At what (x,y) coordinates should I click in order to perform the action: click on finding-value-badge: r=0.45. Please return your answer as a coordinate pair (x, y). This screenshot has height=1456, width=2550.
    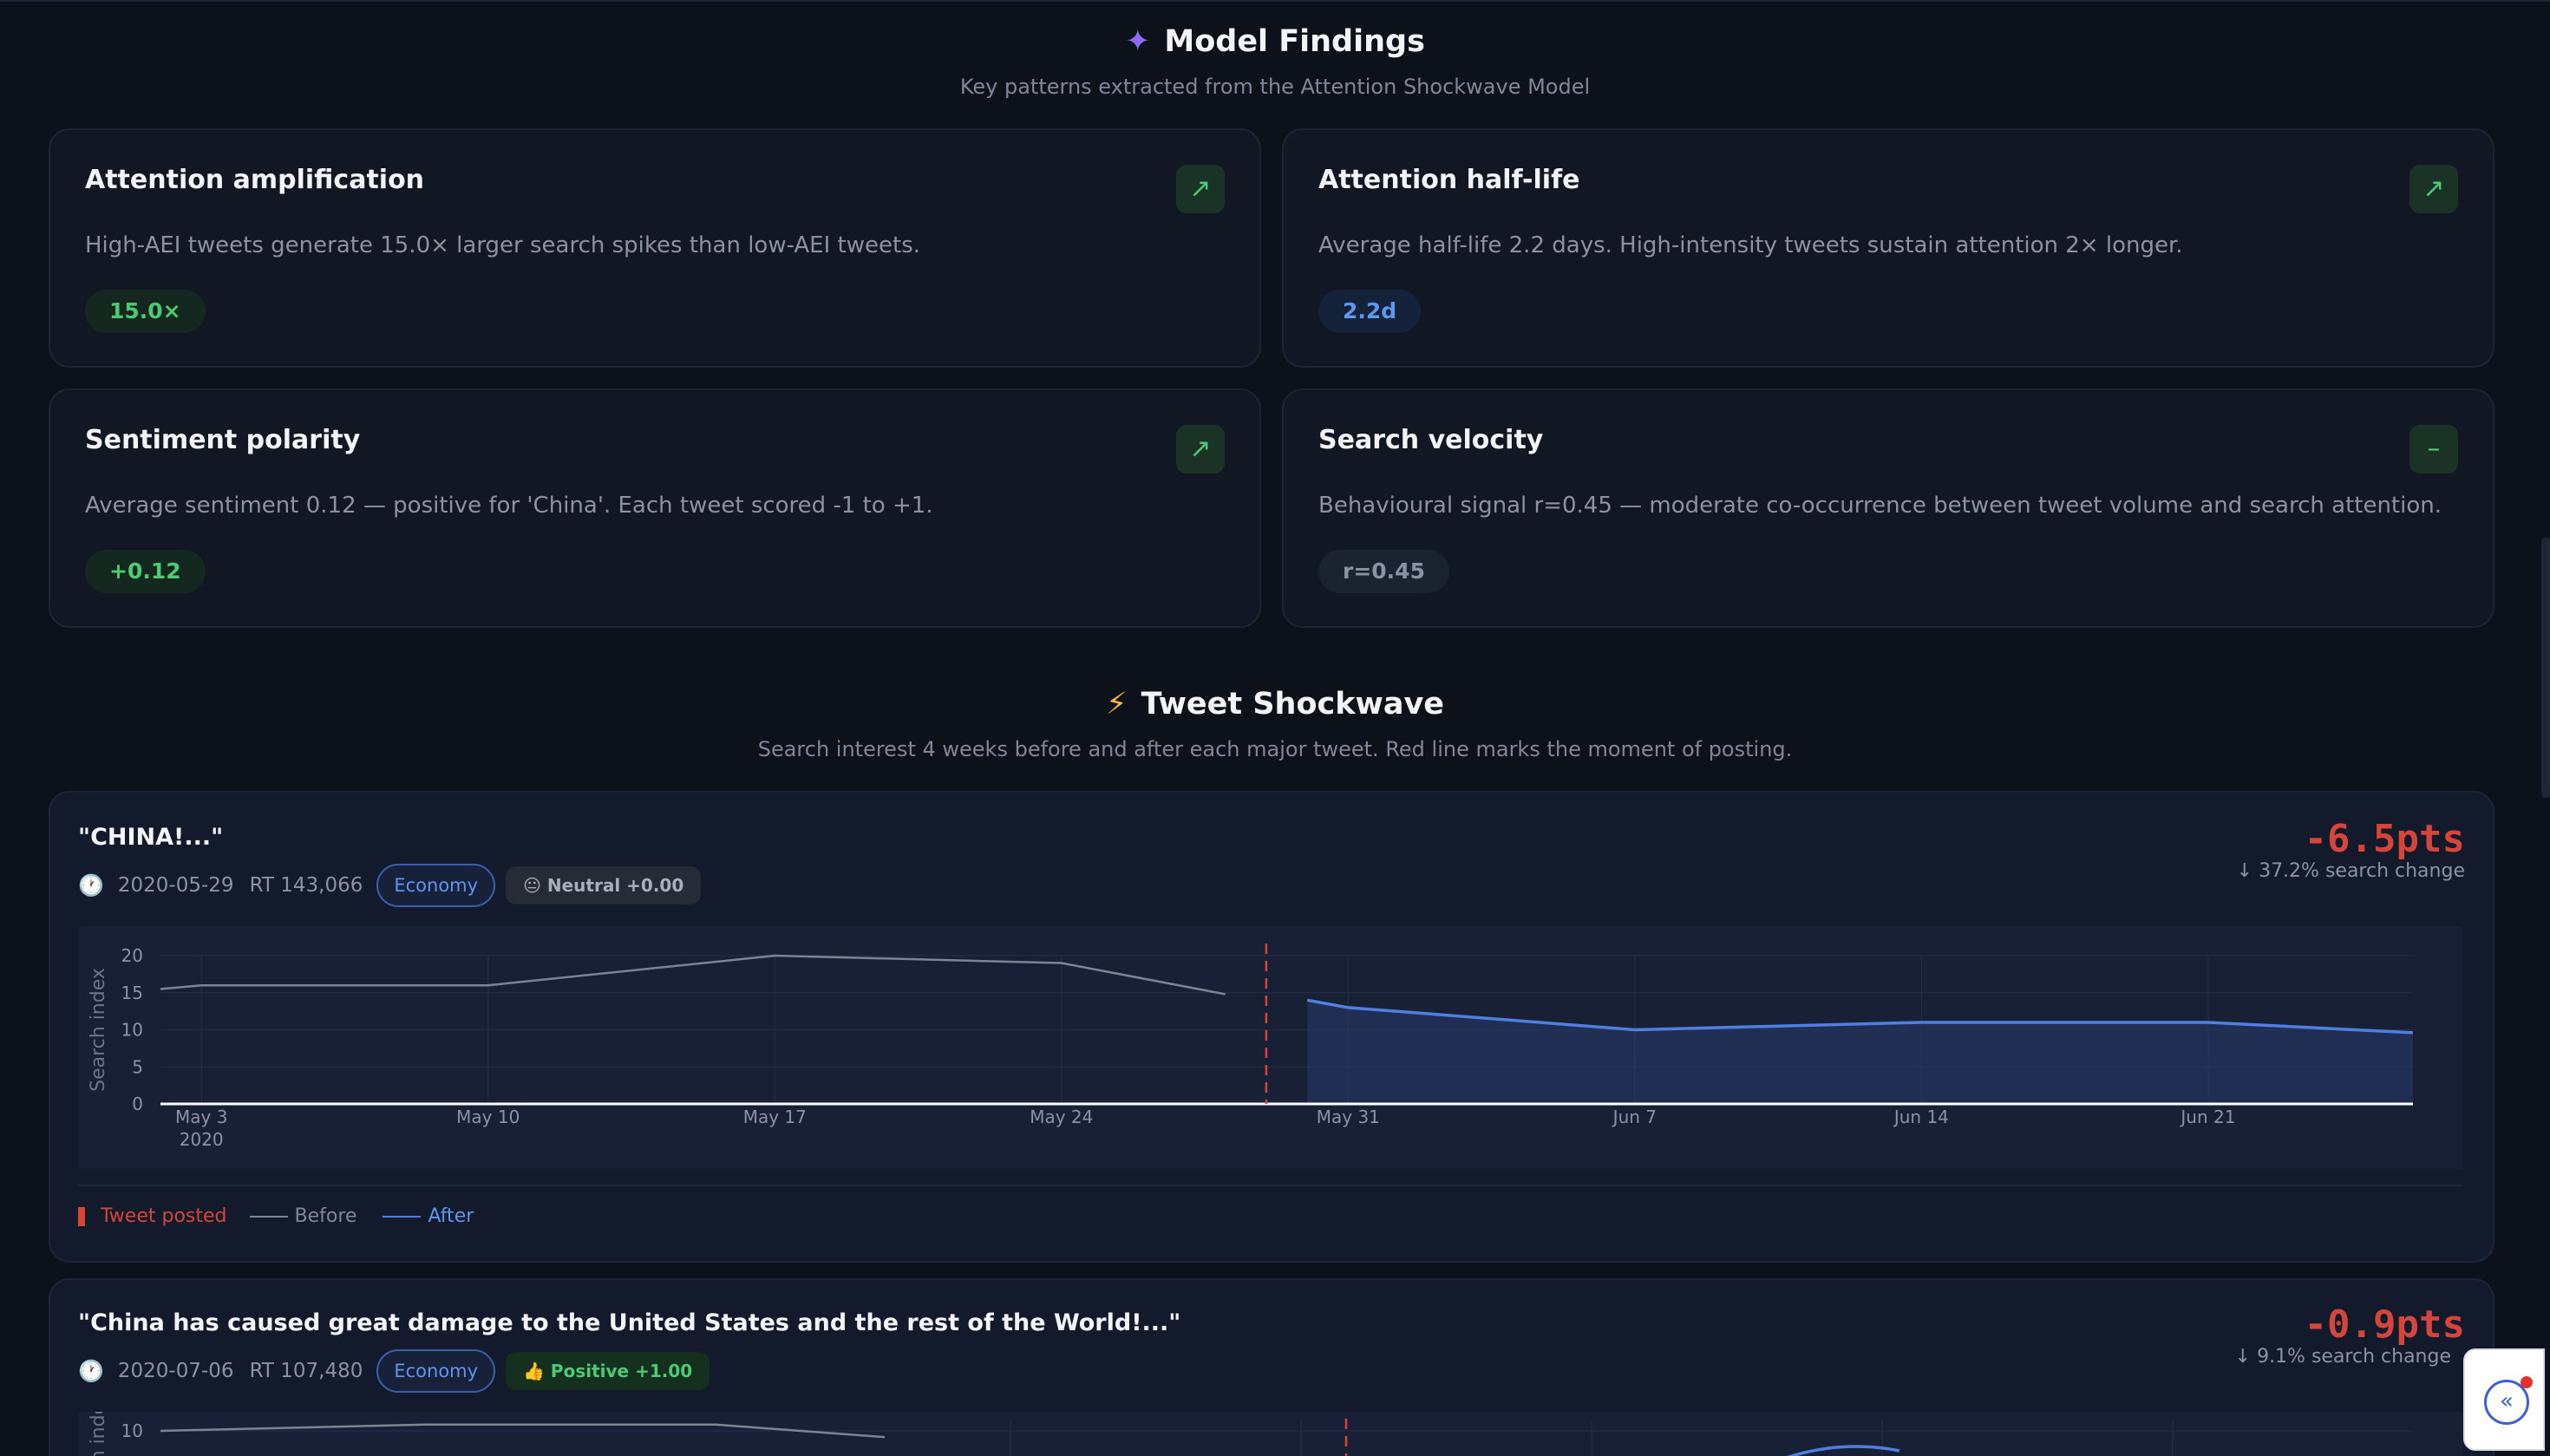
    Looking at the image, I should click on (1383, 571).